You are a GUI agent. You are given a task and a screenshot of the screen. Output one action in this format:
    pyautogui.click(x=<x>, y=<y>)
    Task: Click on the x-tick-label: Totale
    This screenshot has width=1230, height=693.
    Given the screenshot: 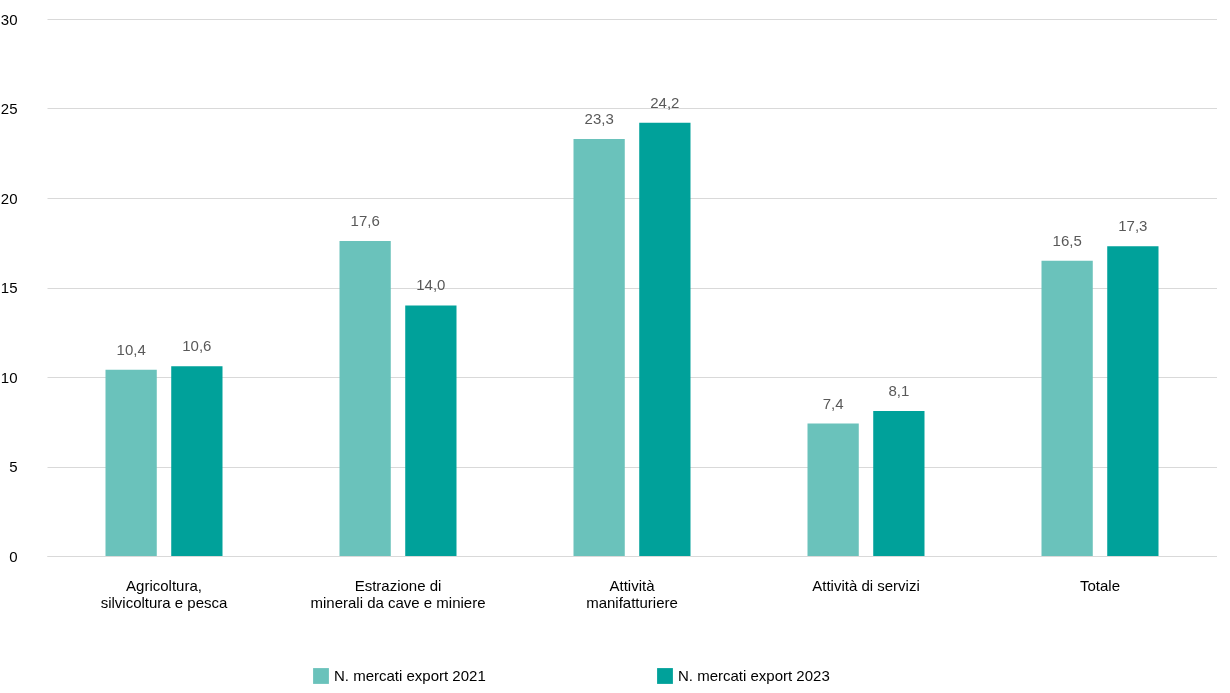 What is the action you would take?
    pyautogui.click(x=1100, y=585)
    